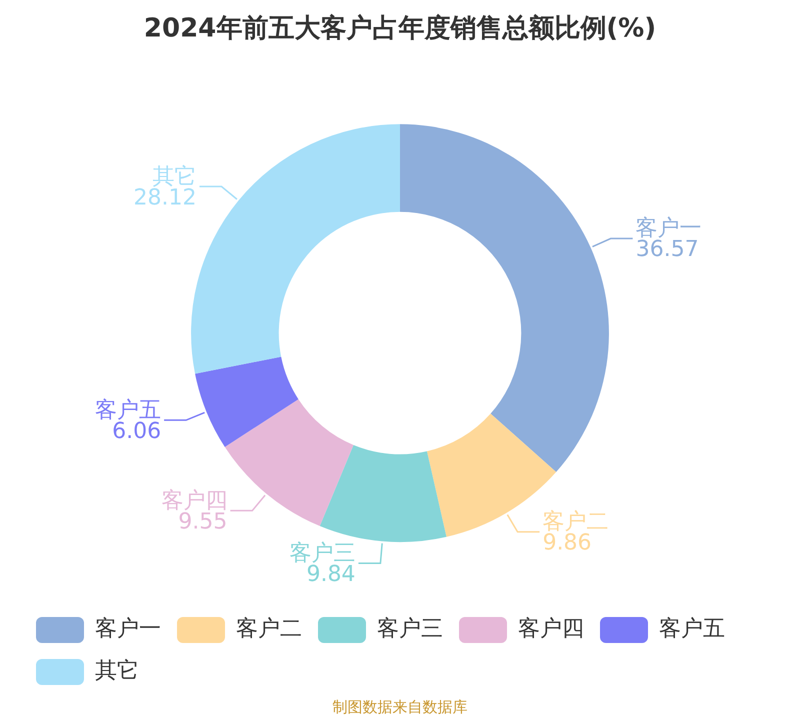  Describe the element at coordinates (551, 629) in the screenshot. I see `legend-label: 客户四` at that location.